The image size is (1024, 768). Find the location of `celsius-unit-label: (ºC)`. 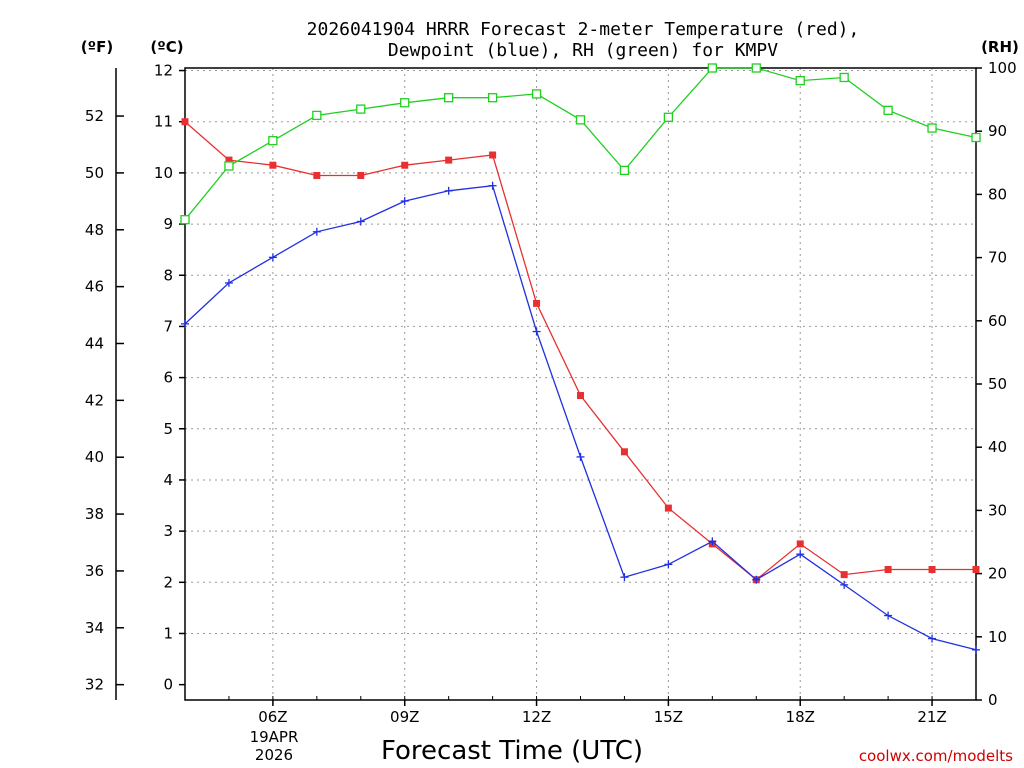

celsius-unit-label: (ºC) is located at coordinates (166, 47).